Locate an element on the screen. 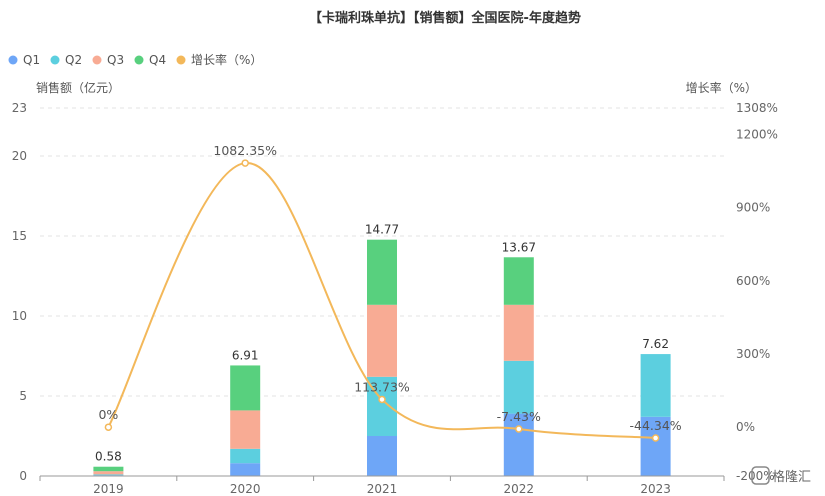  legend-item-label: Q2 is located at coordinates (73, 60).